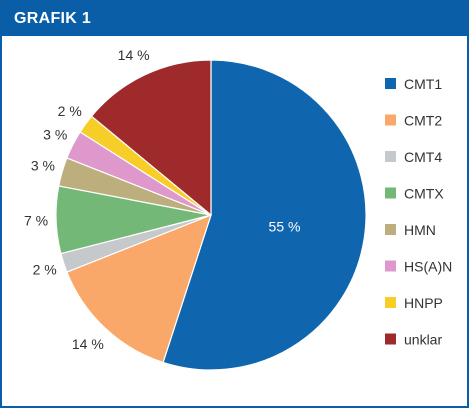 This screenshot has width=469, height=408. Describe the element at coordinates (390, 156) in the screenshot. I see `legend-swatch-cmt4` at that location.